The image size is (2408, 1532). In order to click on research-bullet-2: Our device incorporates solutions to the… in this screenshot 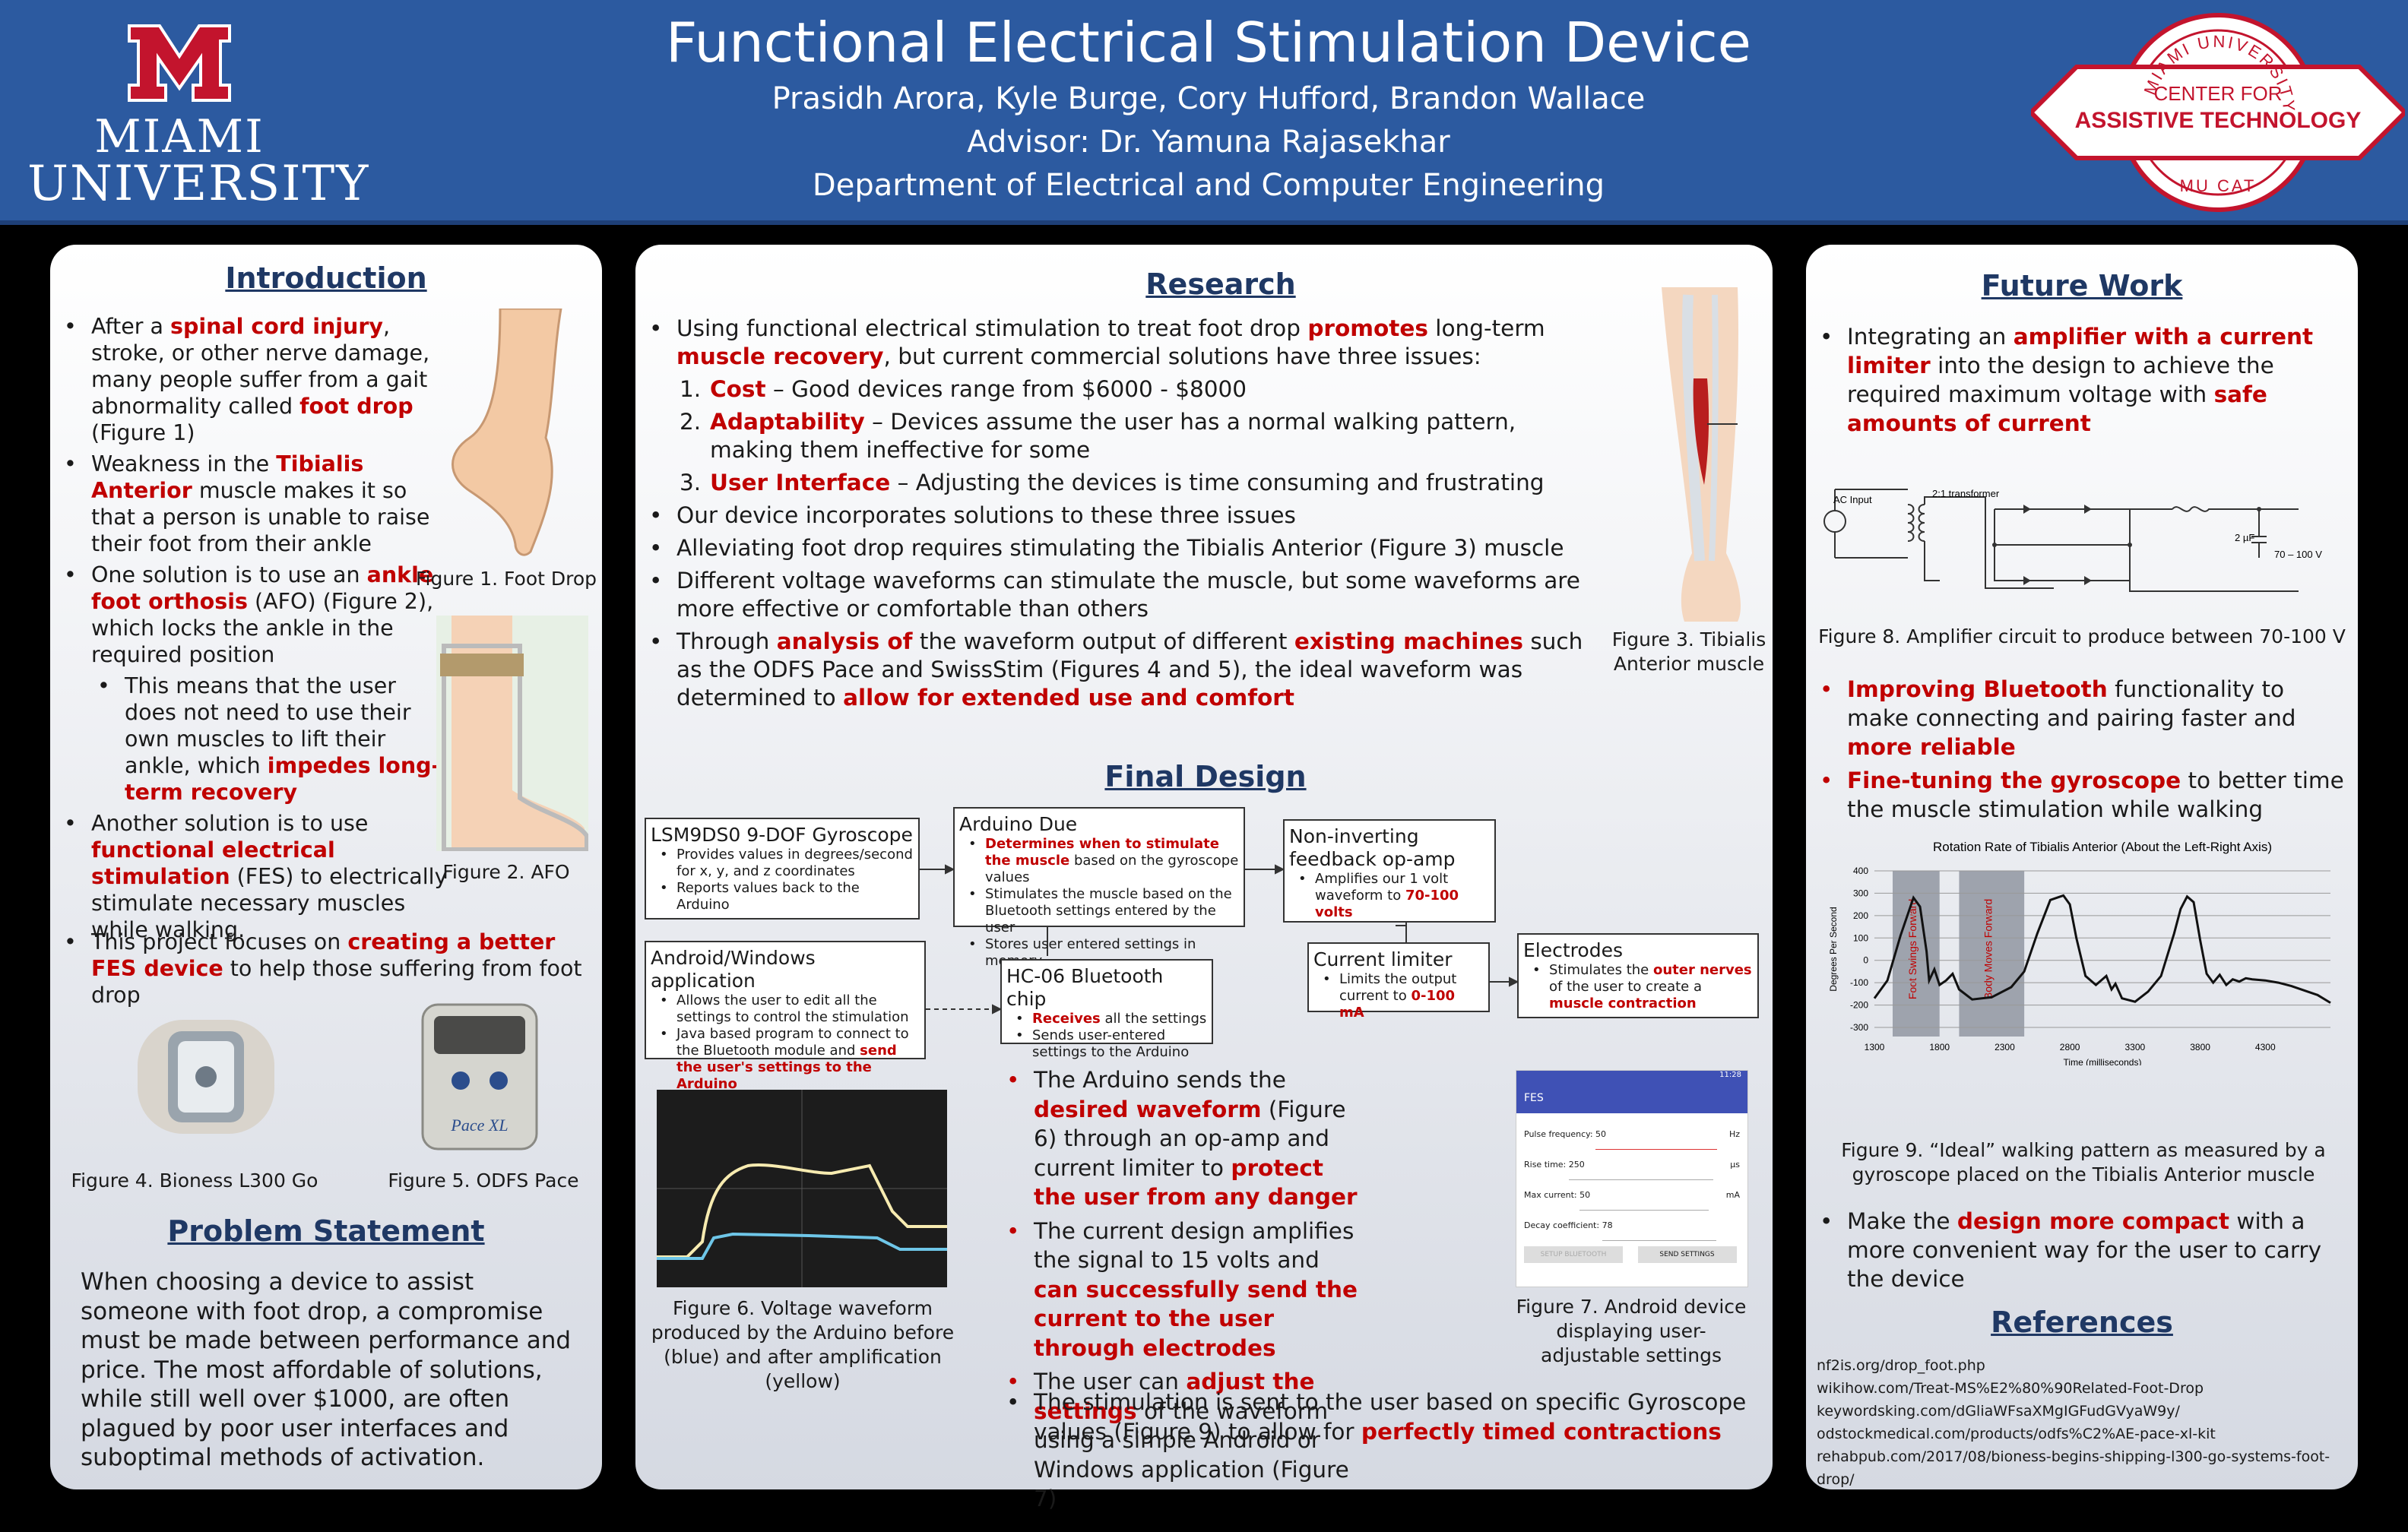, I will do `click(1118, 516)`.